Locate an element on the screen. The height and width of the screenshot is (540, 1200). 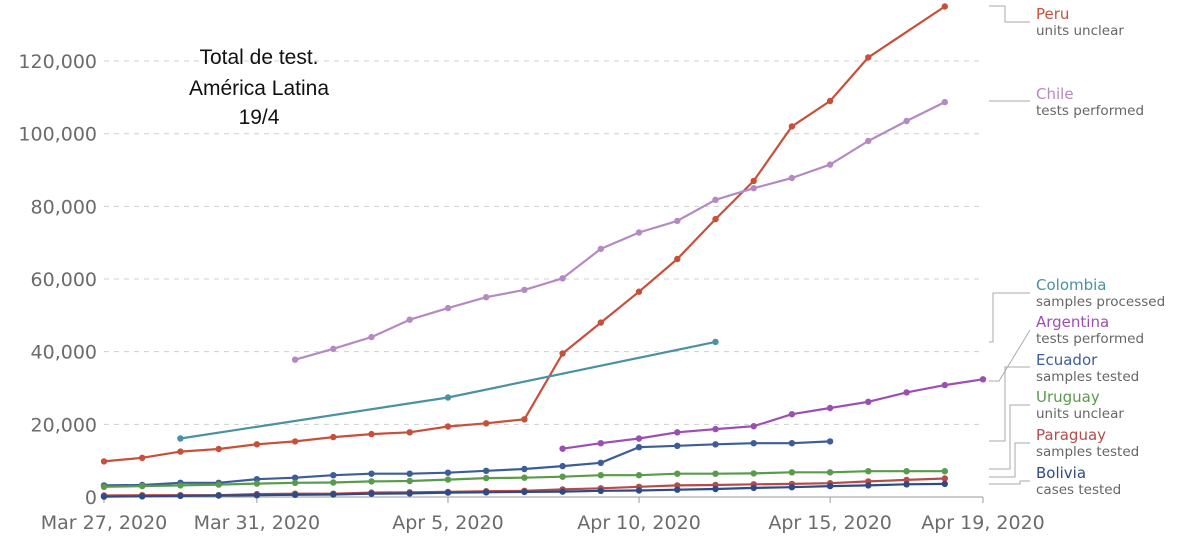
series-argentina is located at coordinates (773, 414).